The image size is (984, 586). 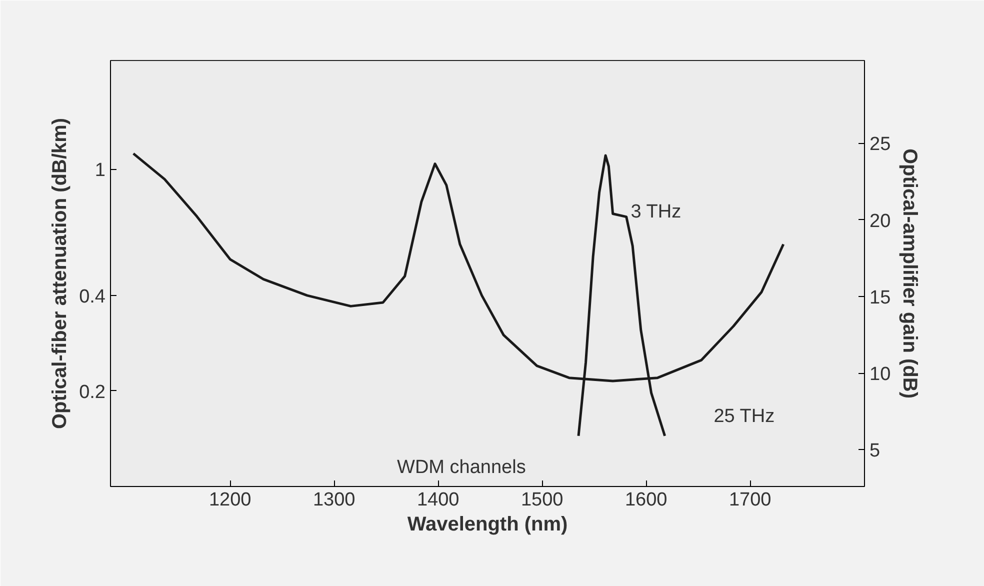 I want to click on y2-tick-label: 10, so click(x=880, y=375).